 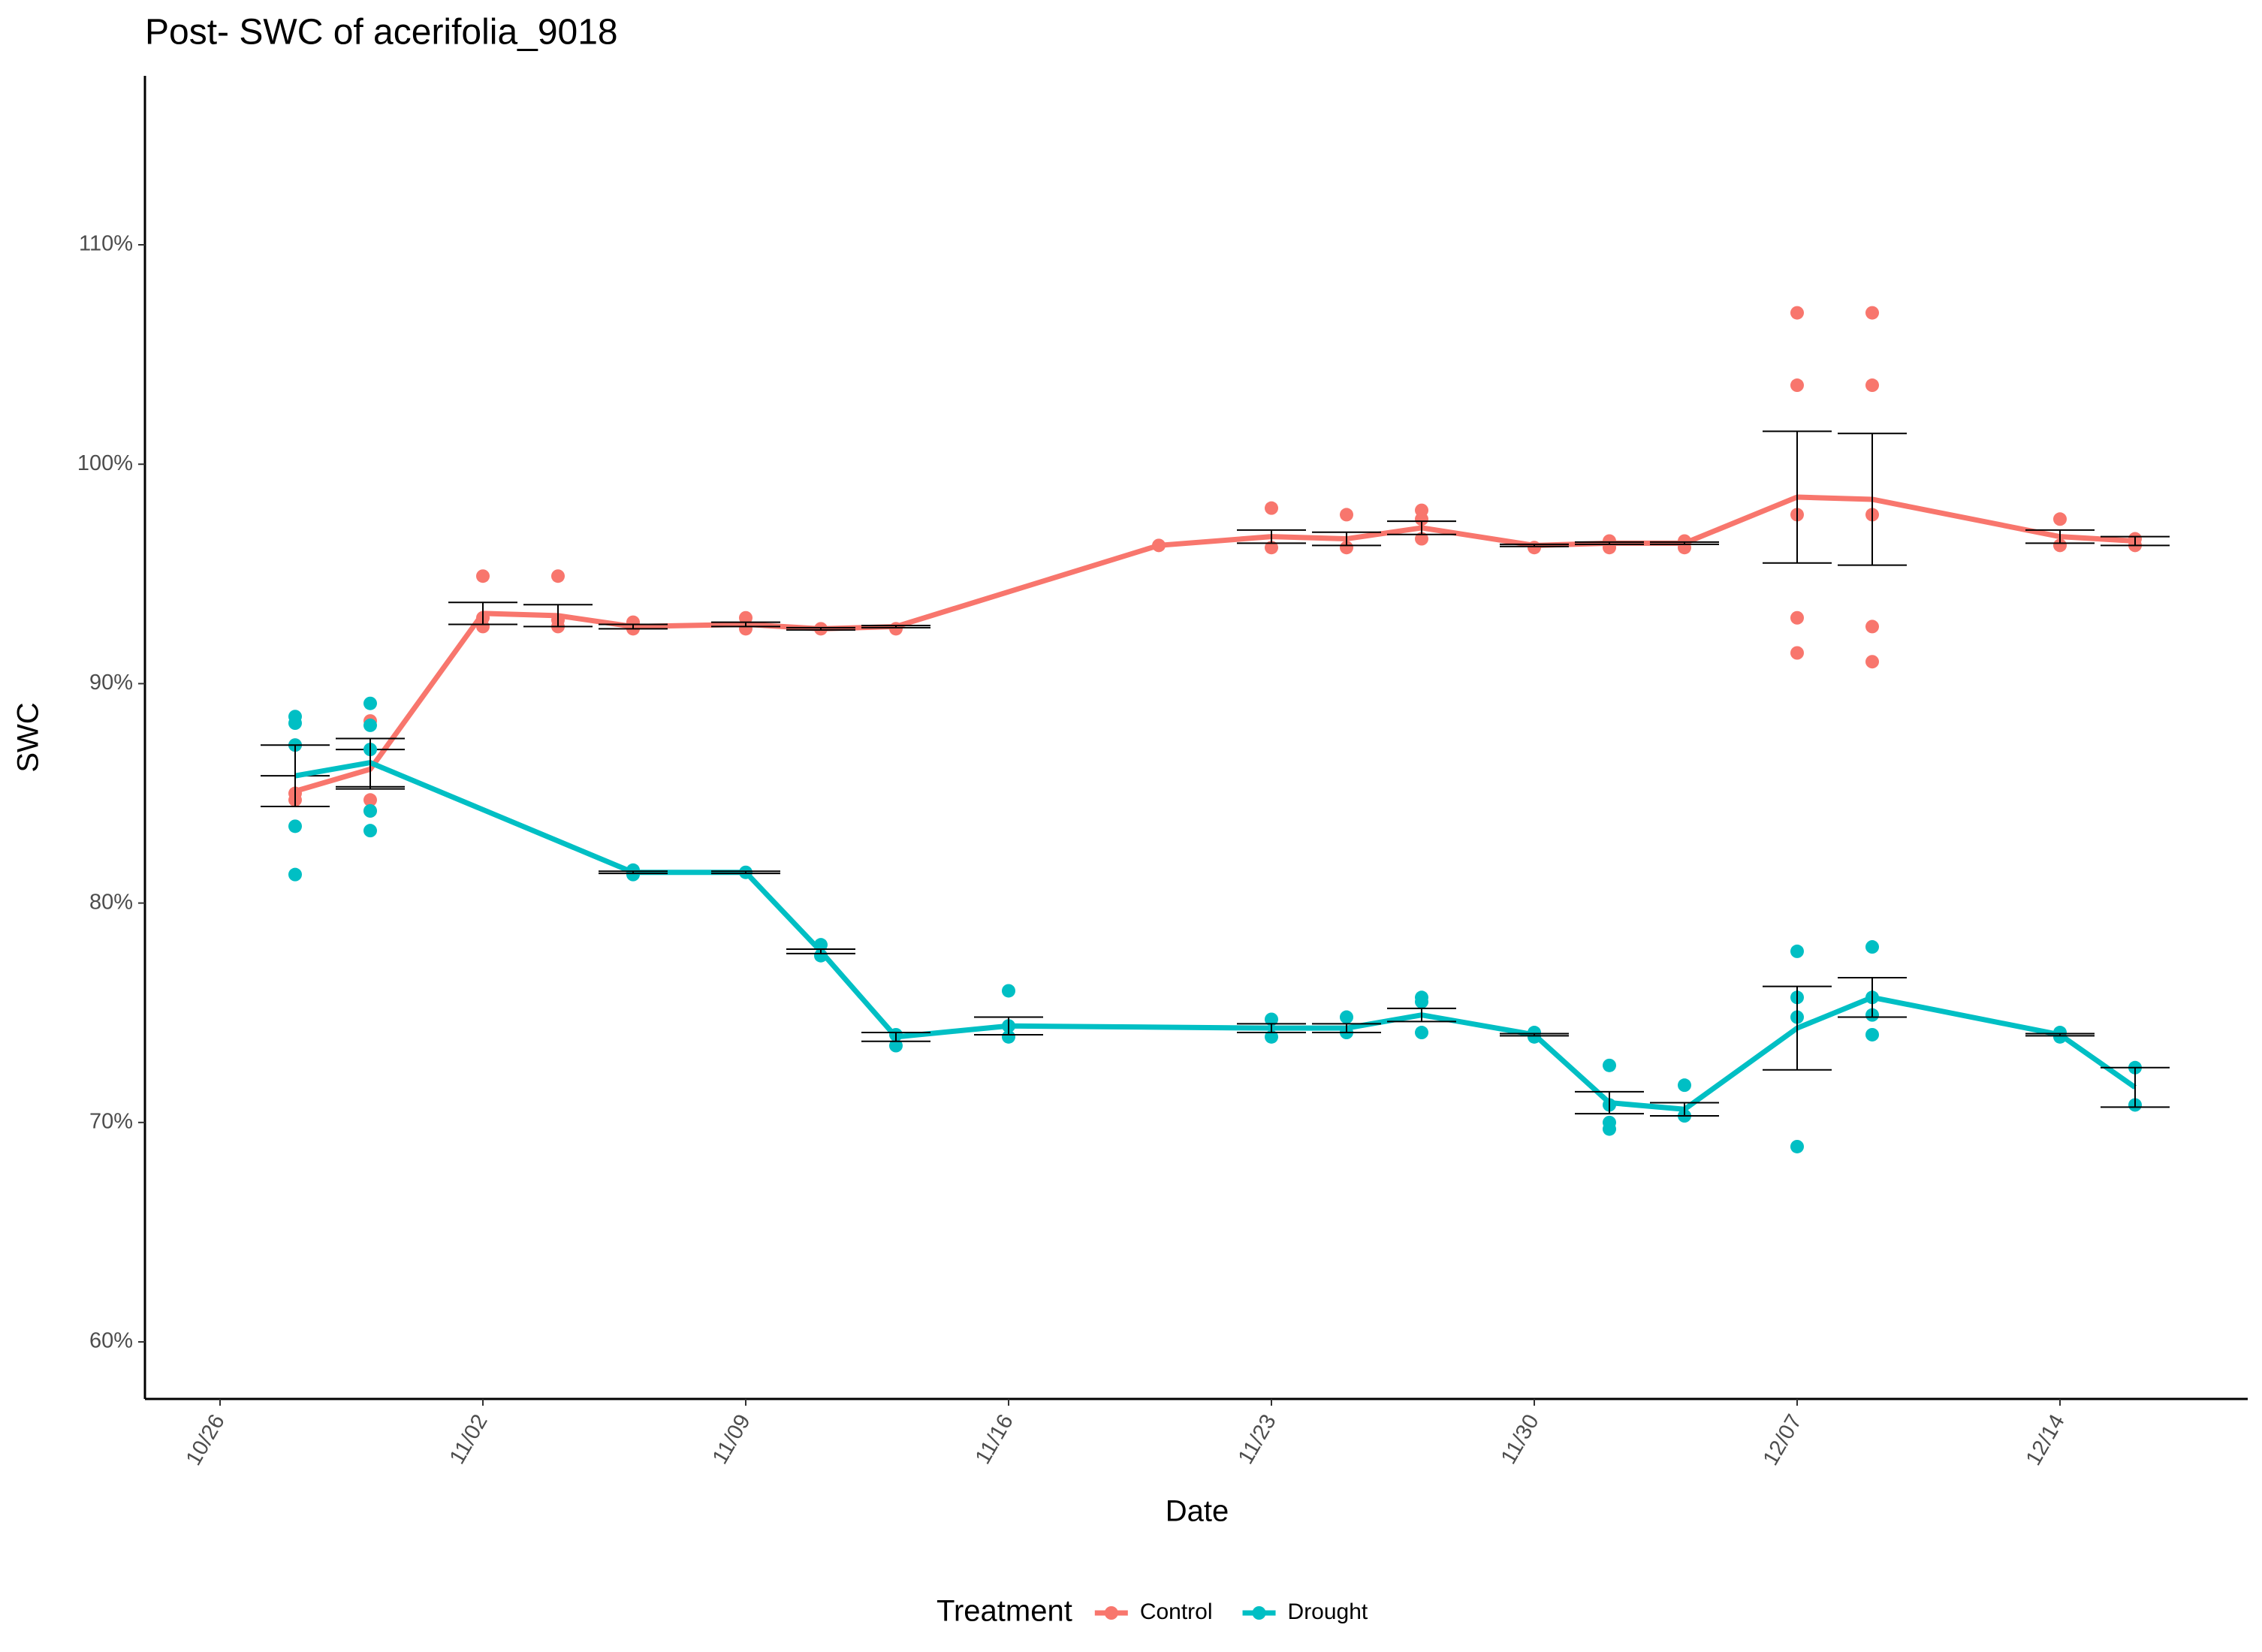 I want to click on legend-label: Drought, so click(x=1328, y=1611).